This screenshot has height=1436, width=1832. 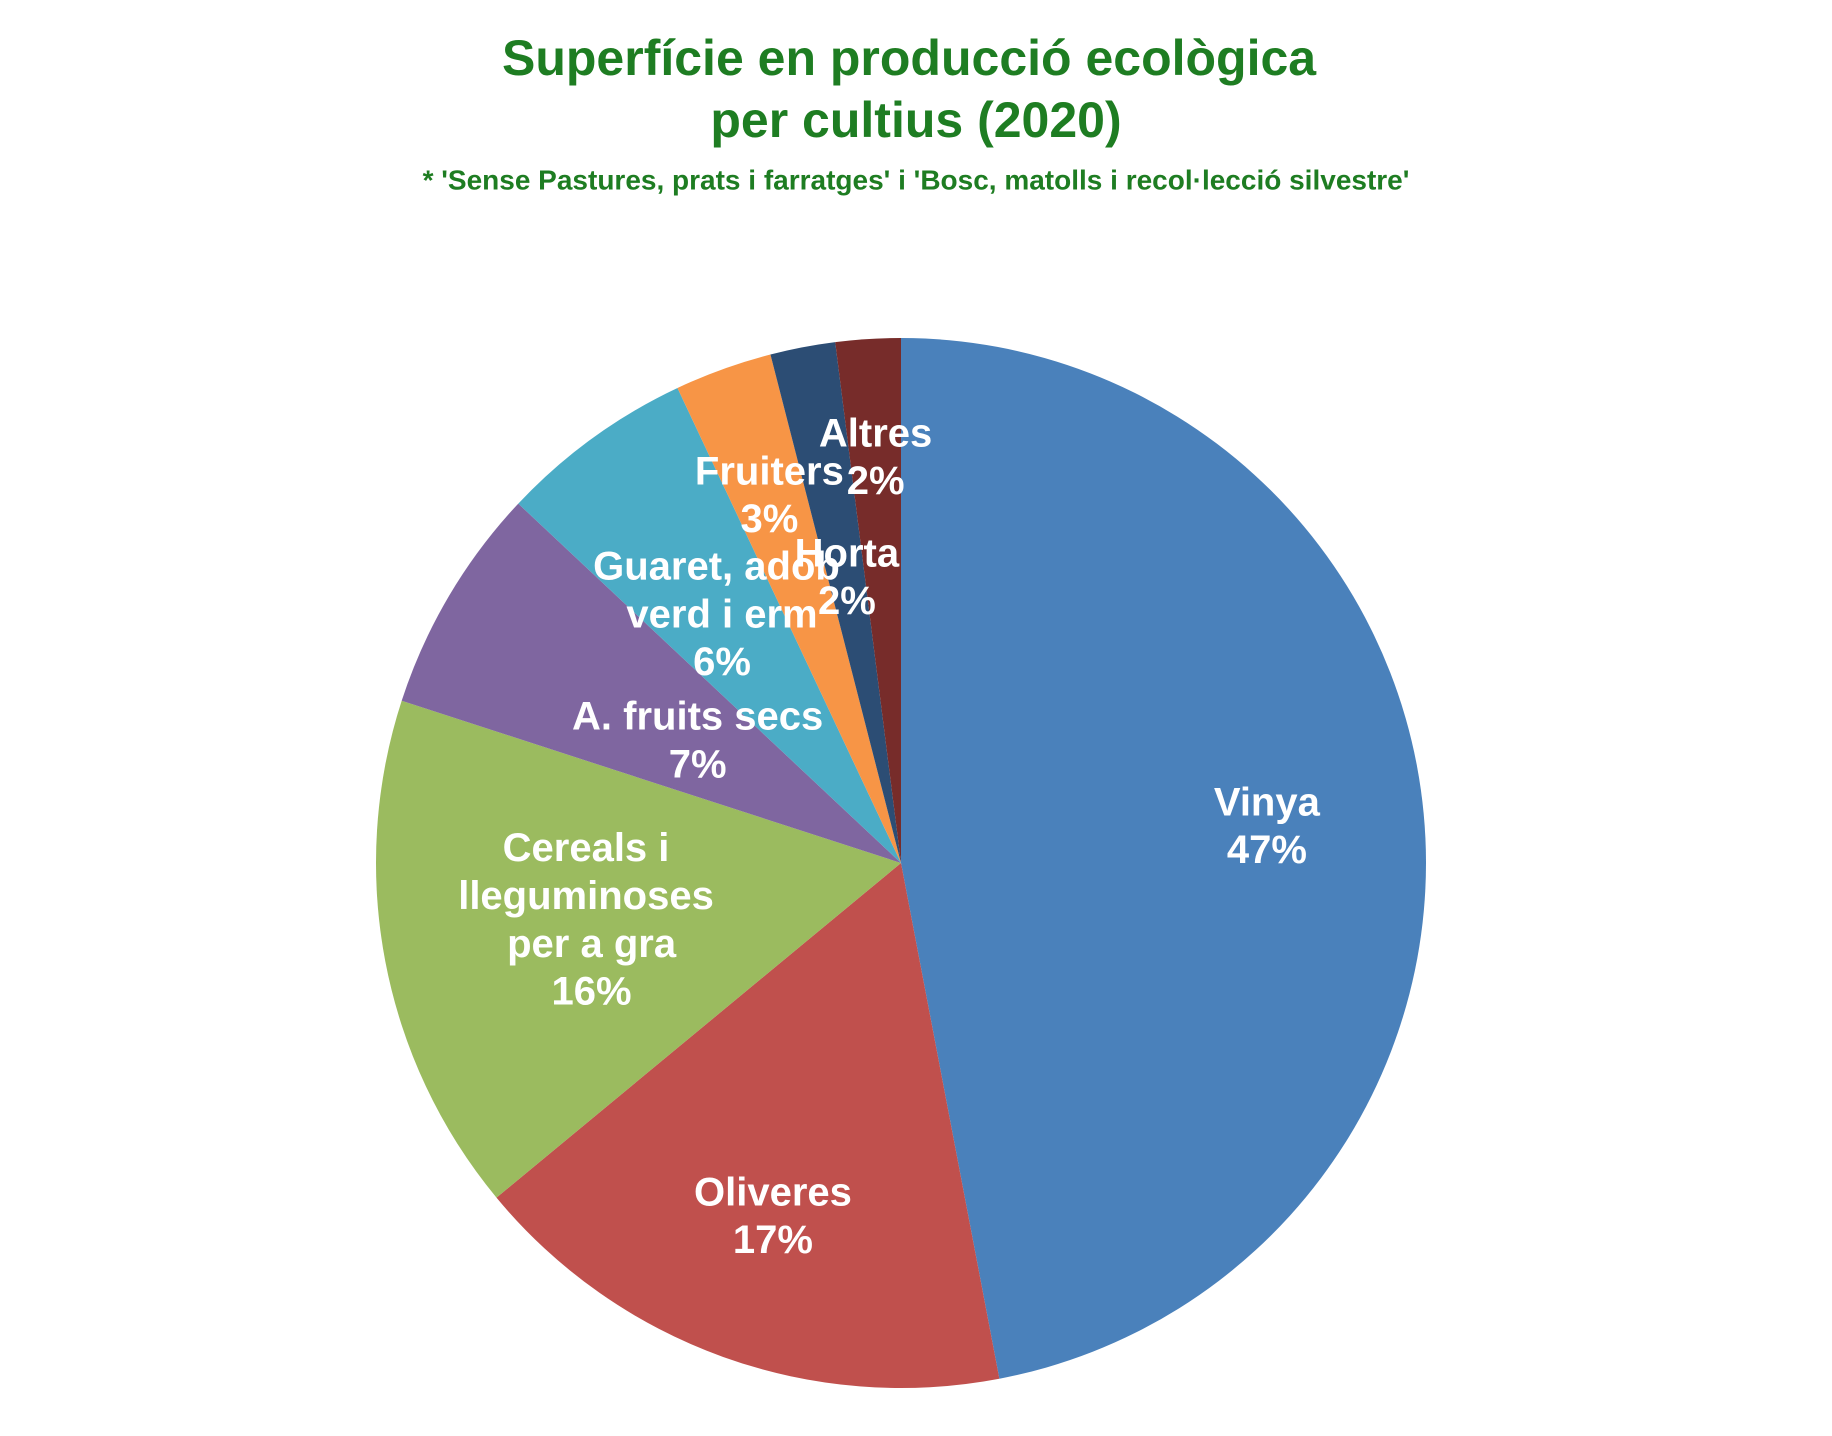 I want to click on slice-label: Fruiters, so click(x=769, y=471).